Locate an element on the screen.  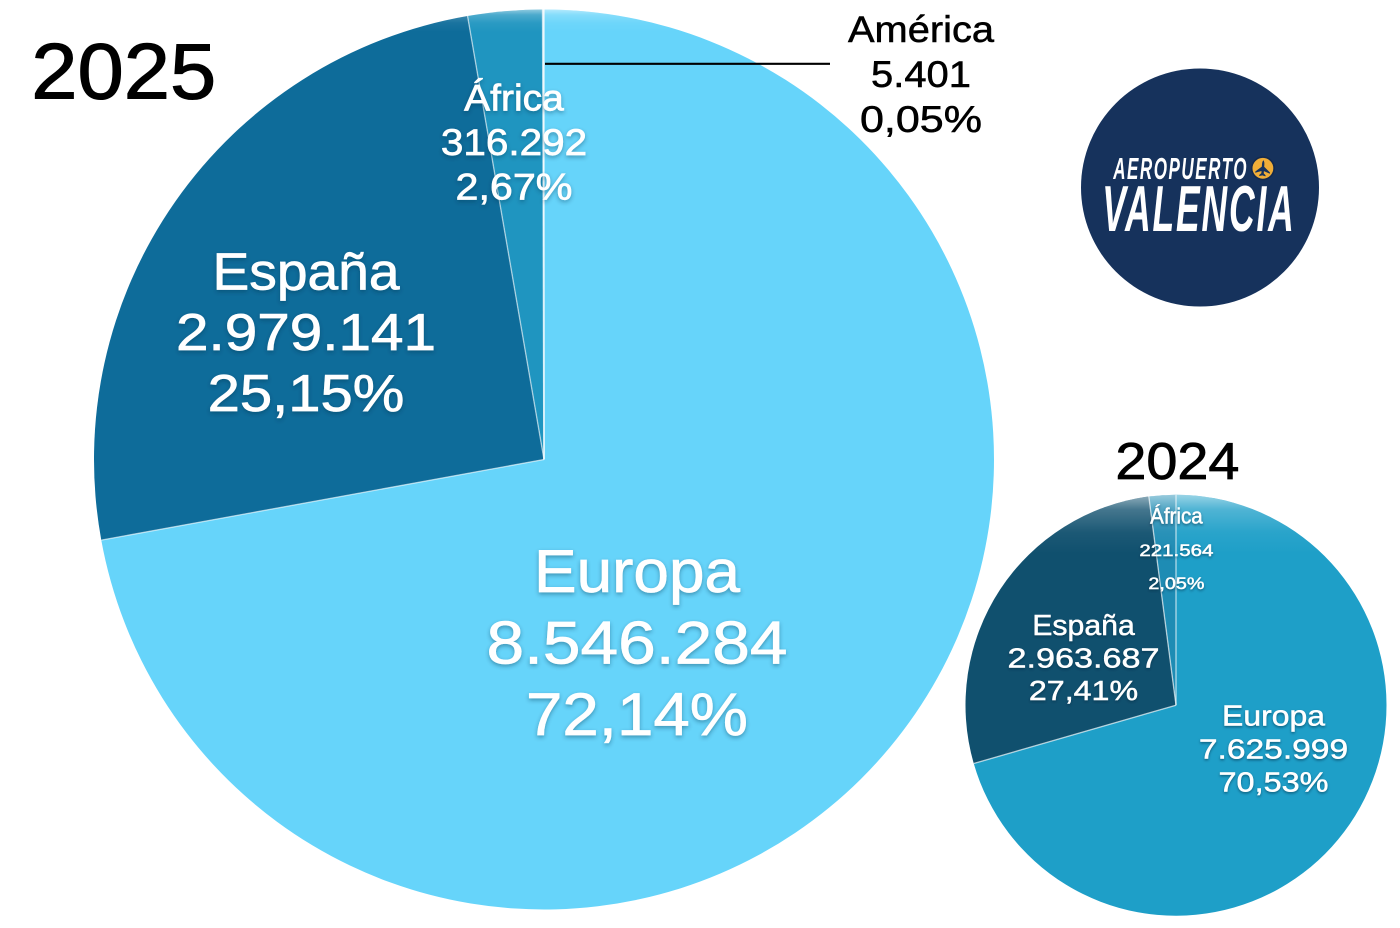
svg-text: AEROPUERTO is located at coordinates (1180, 169).